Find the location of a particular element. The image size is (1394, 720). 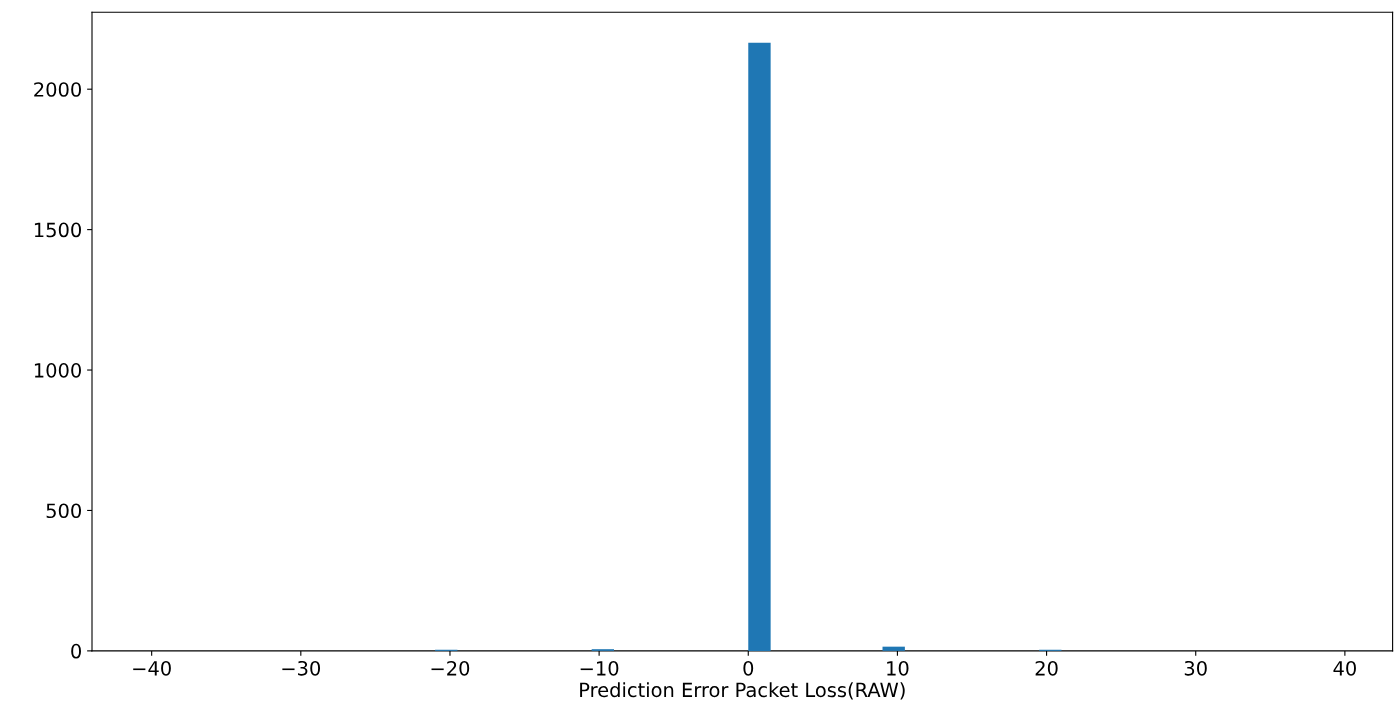

y-tick-label: 1500 is located at coordinates (57, 230).